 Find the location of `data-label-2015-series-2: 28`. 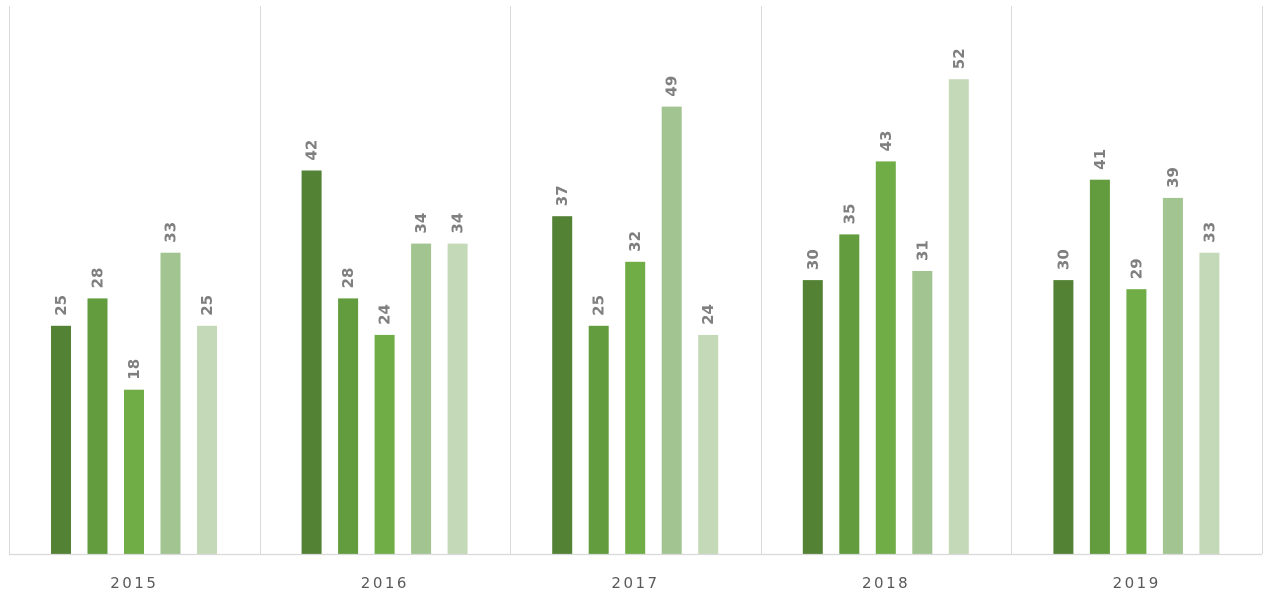

data-label-2015-series-2: 28 is located at coordinates (98, 278).